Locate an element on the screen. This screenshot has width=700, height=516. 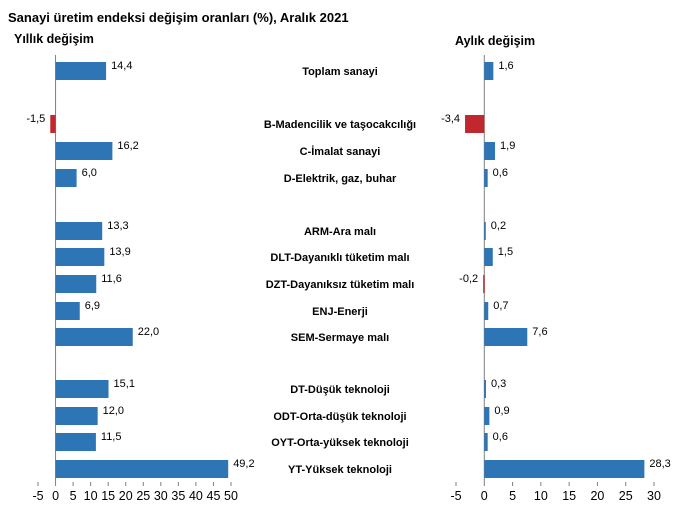
data-label-right-b-madencilik-ve-ta-ocakc-l: -3,4 is located at coordinates (450, 119).